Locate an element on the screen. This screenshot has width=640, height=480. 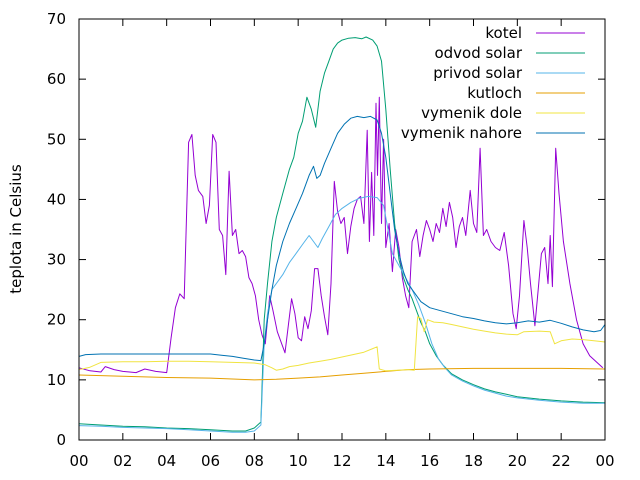
y-tick-label: 10 is located at coordinates (56, 380).